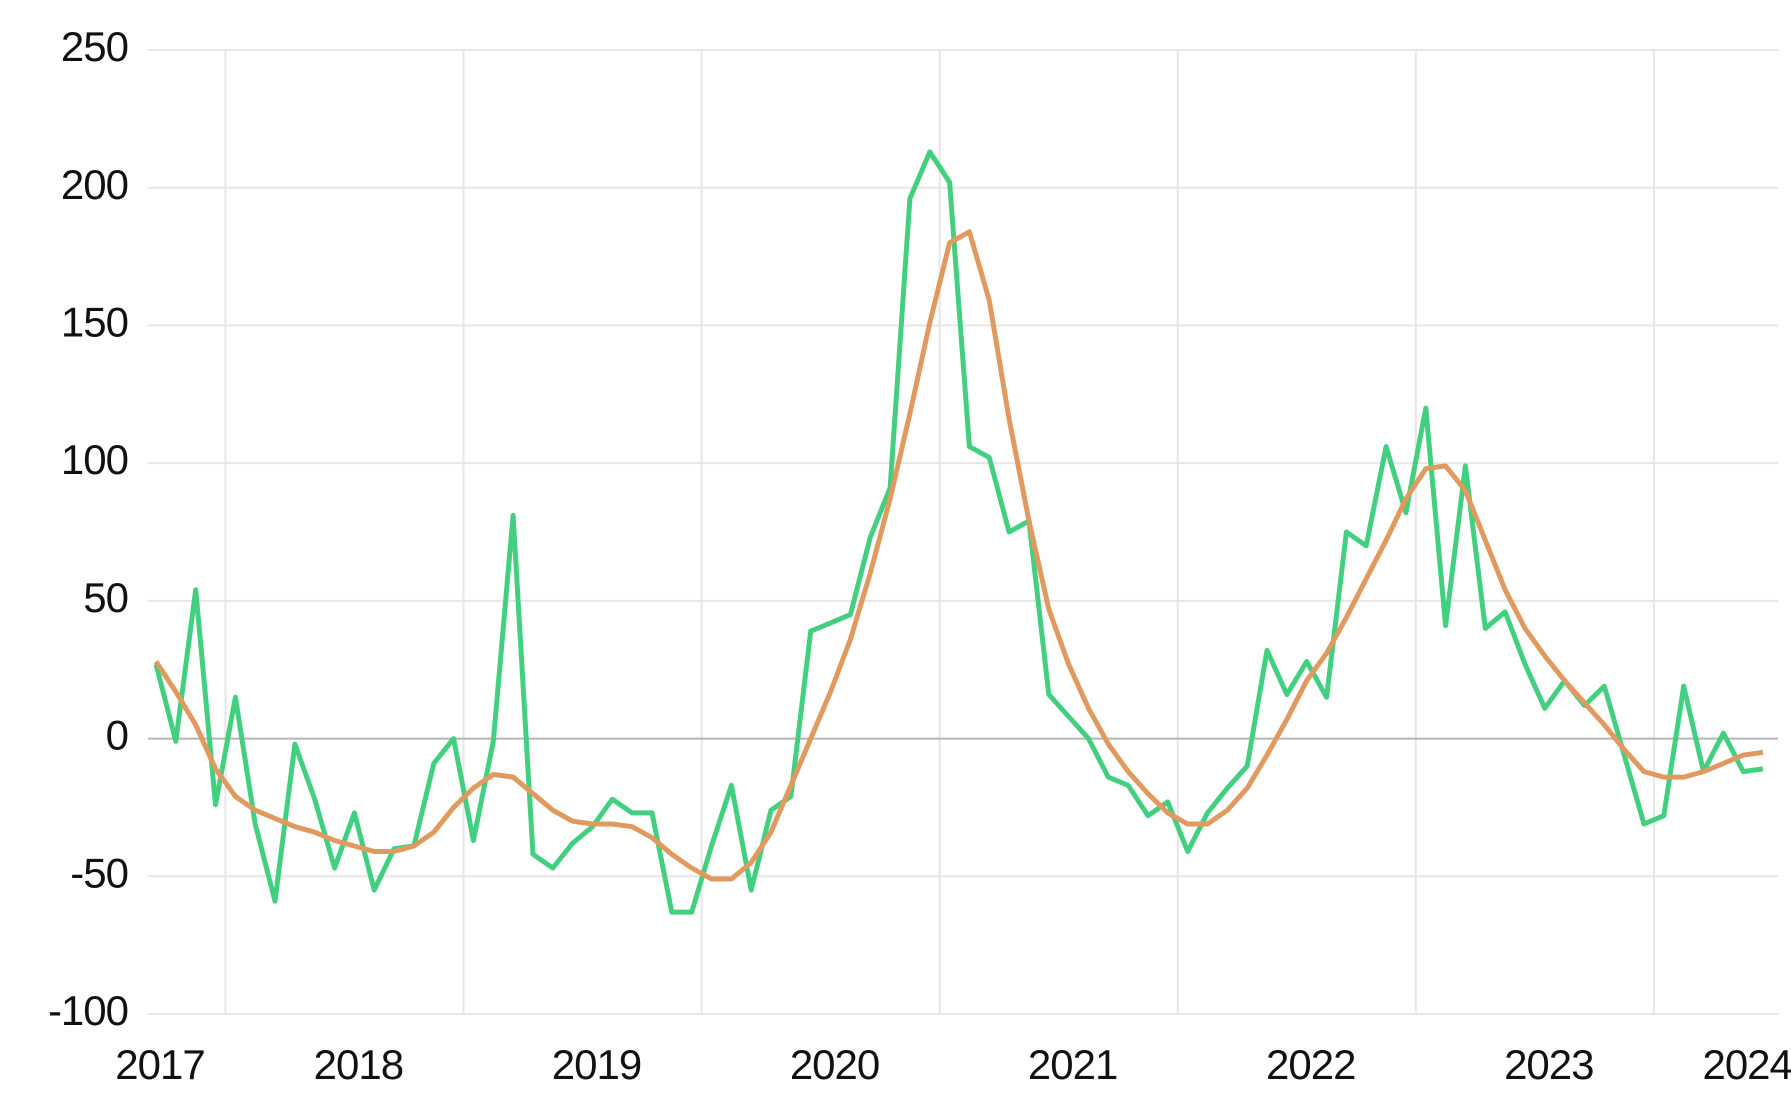 This screenshot has width=1791, height=1093. Describe the element at coordinates (1072, 1064) in the screenshot. I see `x-tick-label: 2021` at that location.